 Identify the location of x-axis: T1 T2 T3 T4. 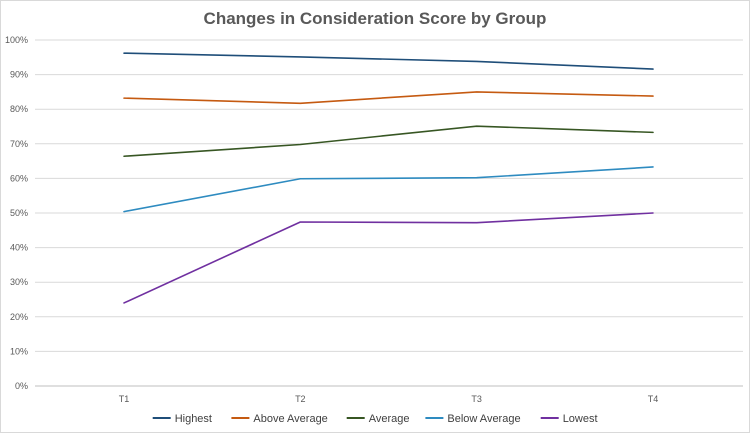
(389, 399).